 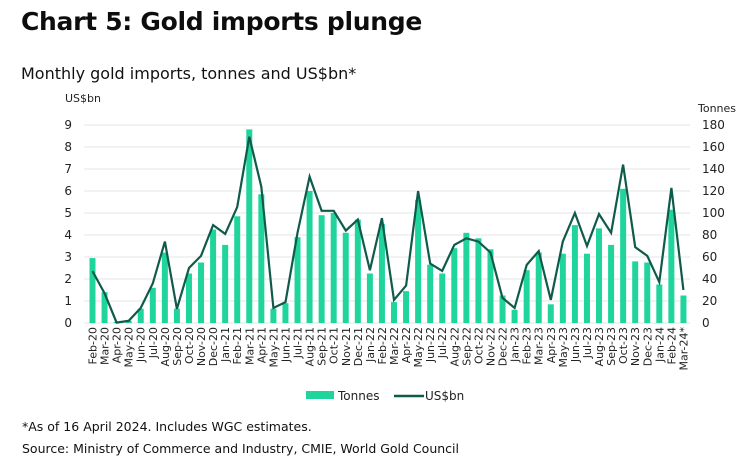 I want to click on x-tick-label: Mar-20, so click(x=105, y=346).